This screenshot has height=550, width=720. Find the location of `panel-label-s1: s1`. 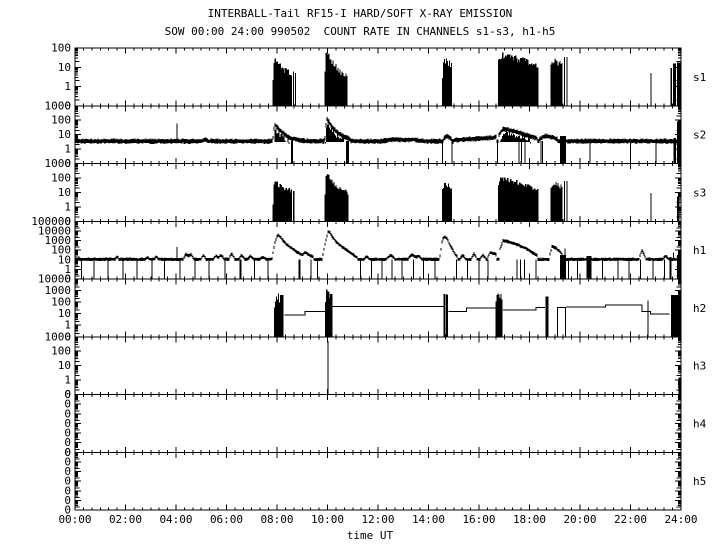

panel-label-s1: s1 is located at coordinates (699, 77).